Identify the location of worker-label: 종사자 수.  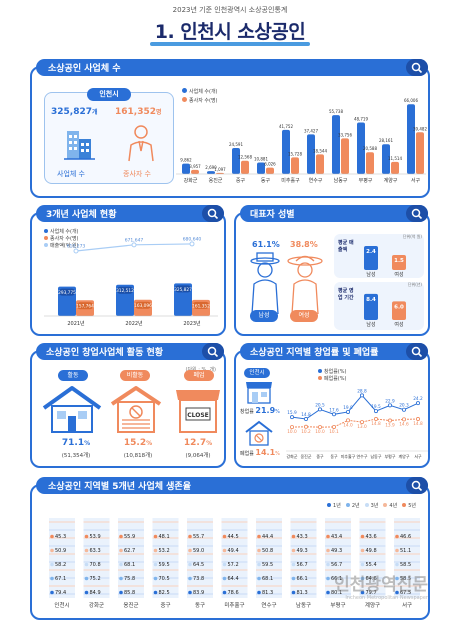
(137, 174).